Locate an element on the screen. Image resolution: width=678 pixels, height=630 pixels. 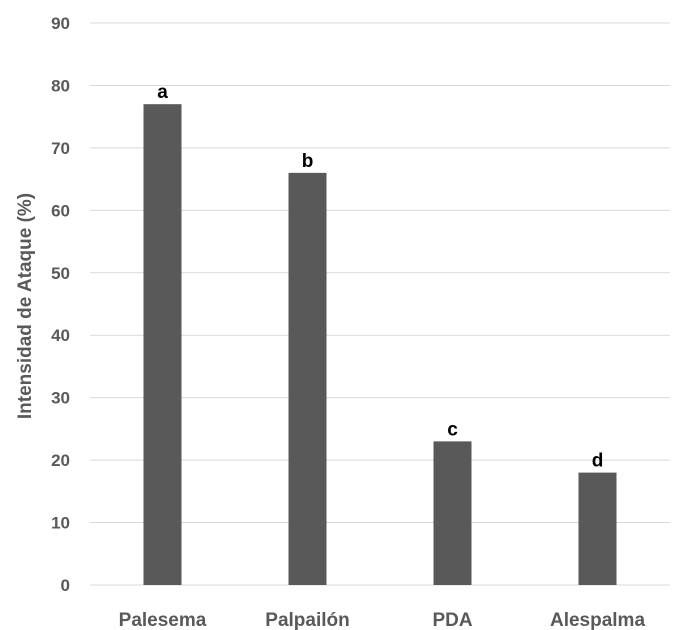
x-axis-categories: Palesema Palpailón PDA Alespalma is located at coordinates (382, 620).